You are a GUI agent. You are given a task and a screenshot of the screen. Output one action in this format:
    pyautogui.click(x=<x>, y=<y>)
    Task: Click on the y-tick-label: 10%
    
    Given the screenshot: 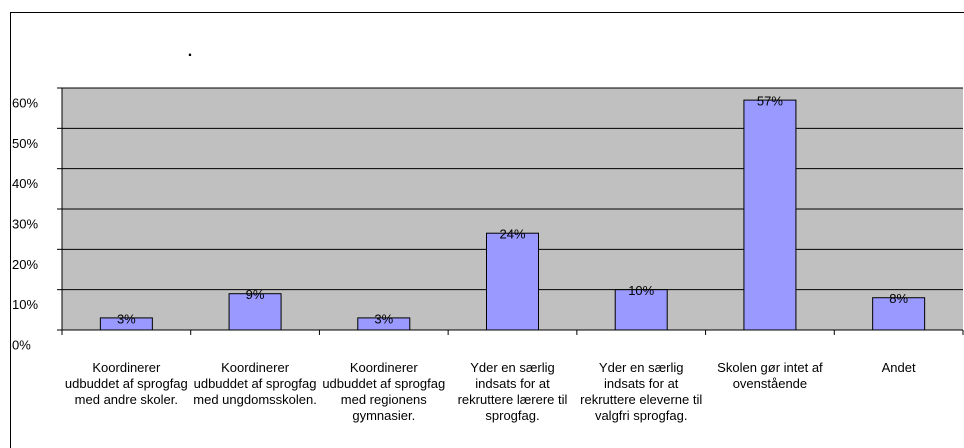 What is the action you would take?
    pyautogui.click(x=25, y=304)
    